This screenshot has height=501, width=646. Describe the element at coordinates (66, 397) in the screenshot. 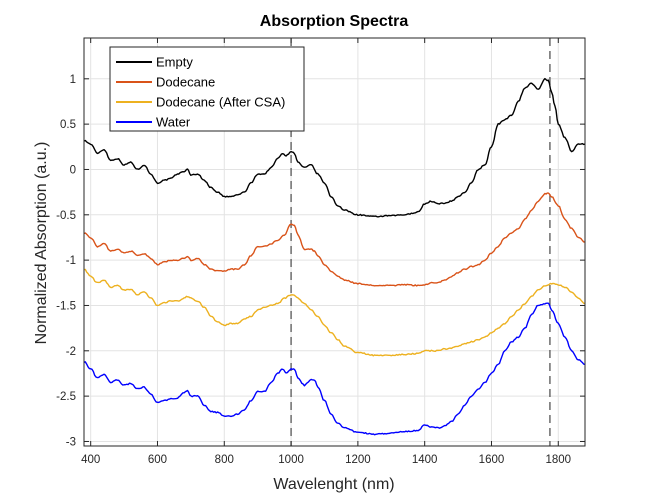

I see `y-tick-label: -2.5` at that location.